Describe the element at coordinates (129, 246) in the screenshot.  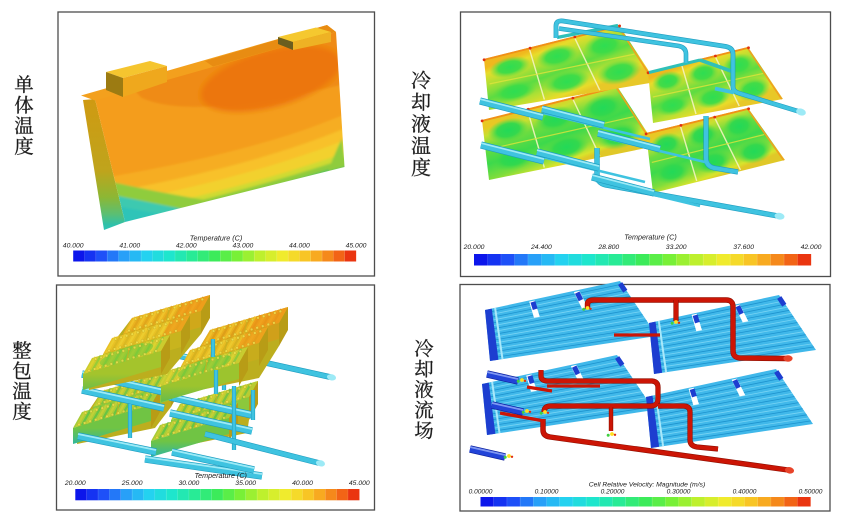
I see `svg-text: 41.000` at that location.